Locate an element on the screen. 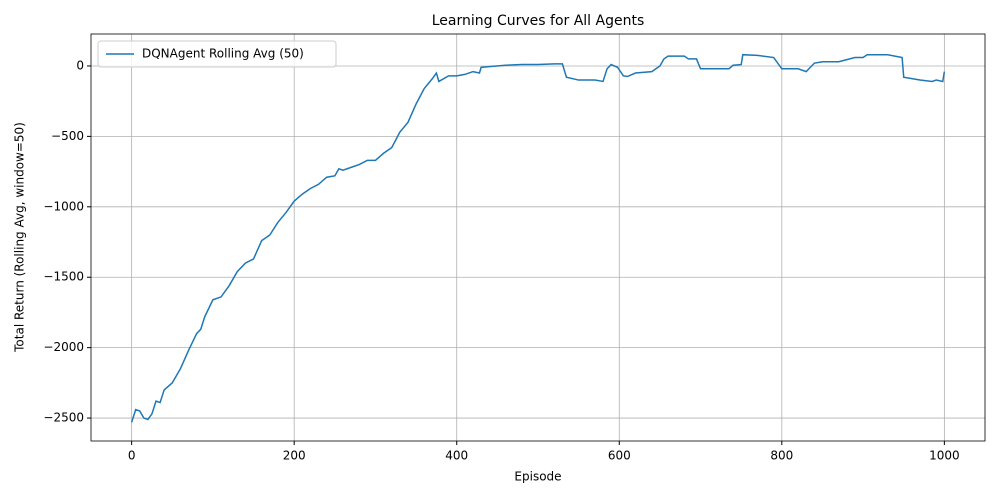 This screenshot has width=1000, height=500. y-axis-label: Total Return (Rolling Avg, window=50) is located at coordinates (20, 237).